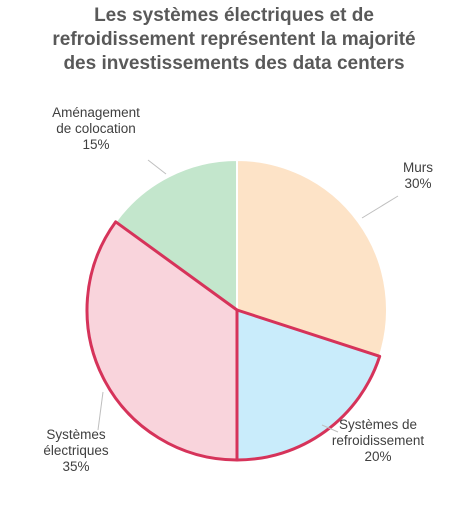  What do you see at coordinates (234, 63) in the screenshot?
I see `chart-title-line-3: des investissements des data centers` at bounding box center [234, 63].